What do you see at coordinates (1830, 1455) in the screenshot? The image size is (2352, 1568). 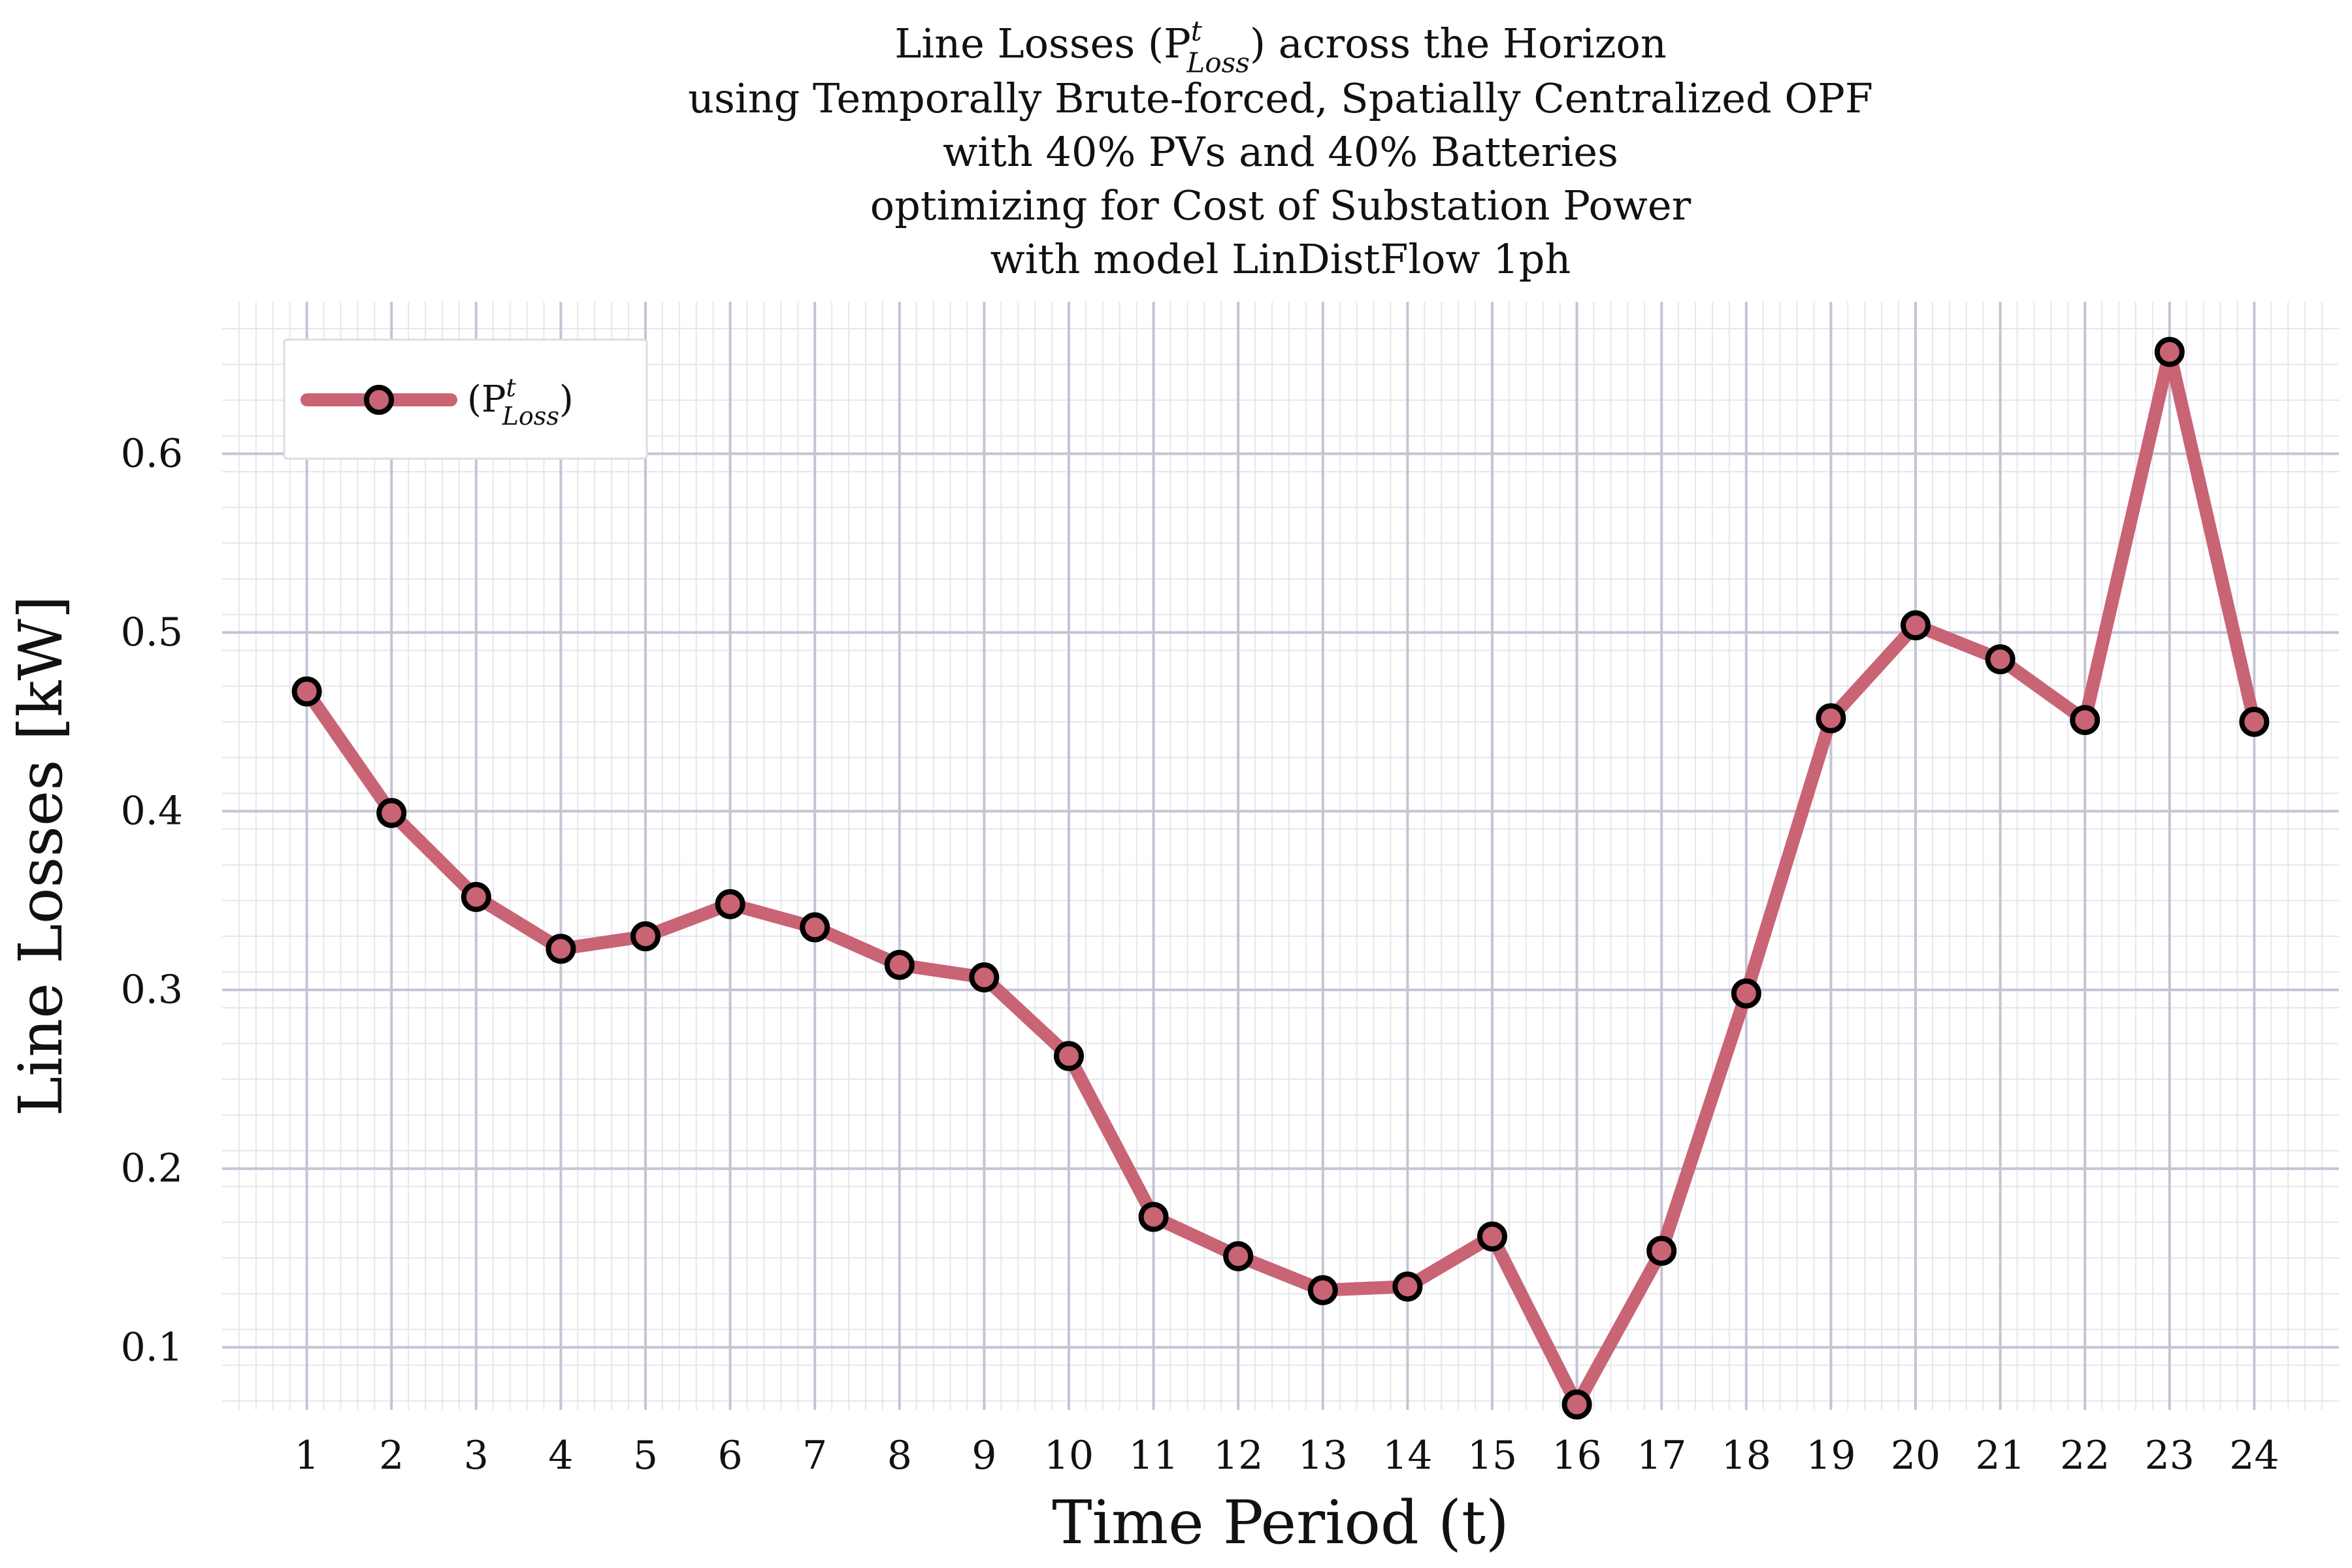 I see `x-tick-label: 19` at bounding box center [1830, 1455].